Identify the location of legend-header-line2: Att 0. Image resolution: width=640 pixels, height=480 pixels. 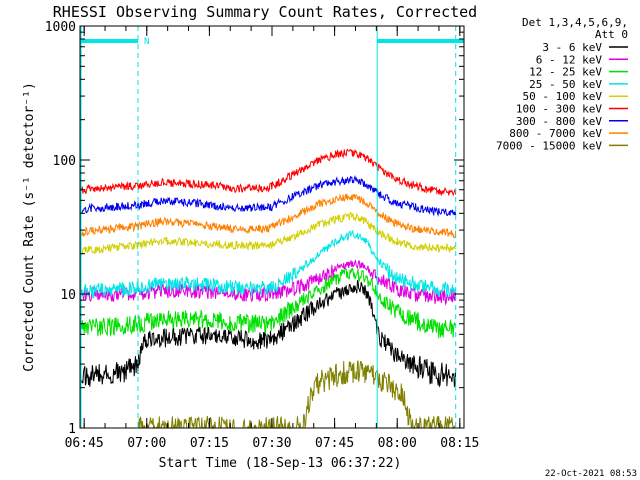
(611, 34).